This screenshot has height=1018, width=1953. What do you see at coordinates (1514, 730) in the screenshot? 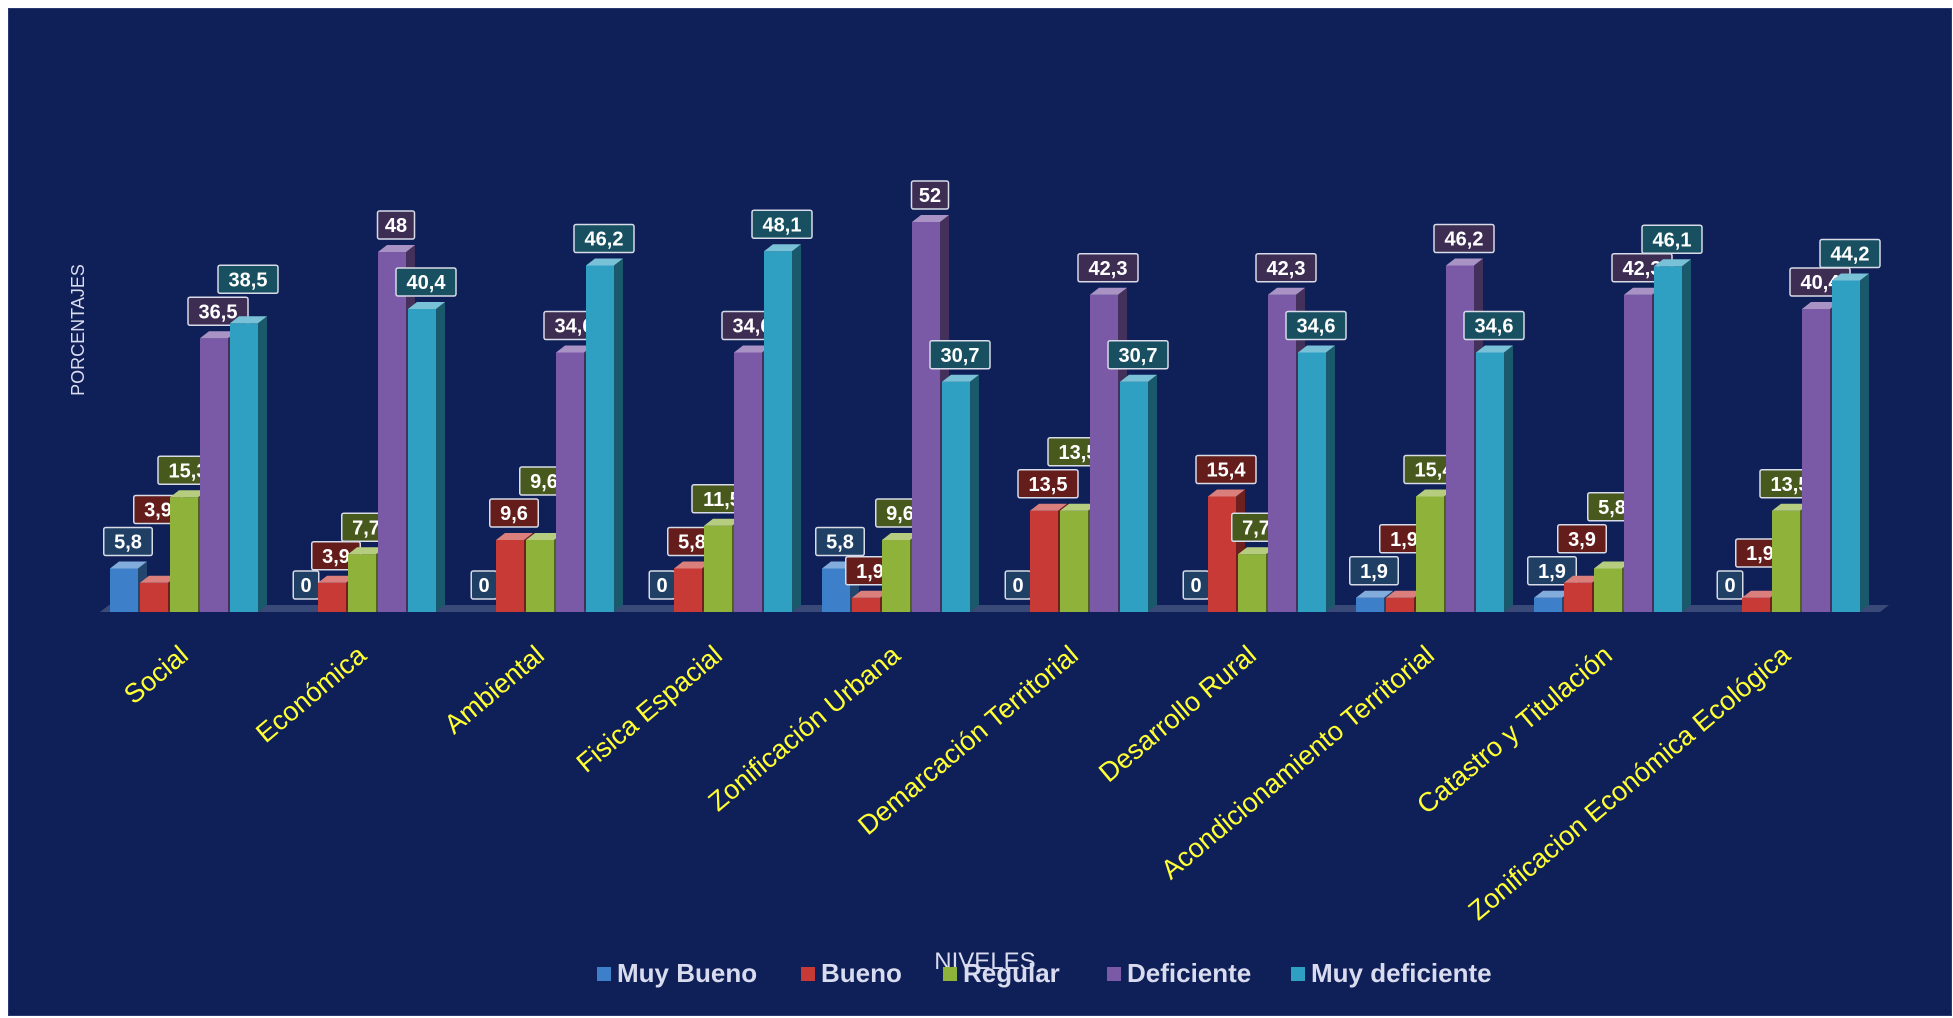
I see `category-label: Catastro y Titulación` at bounding box center [1514, 730].